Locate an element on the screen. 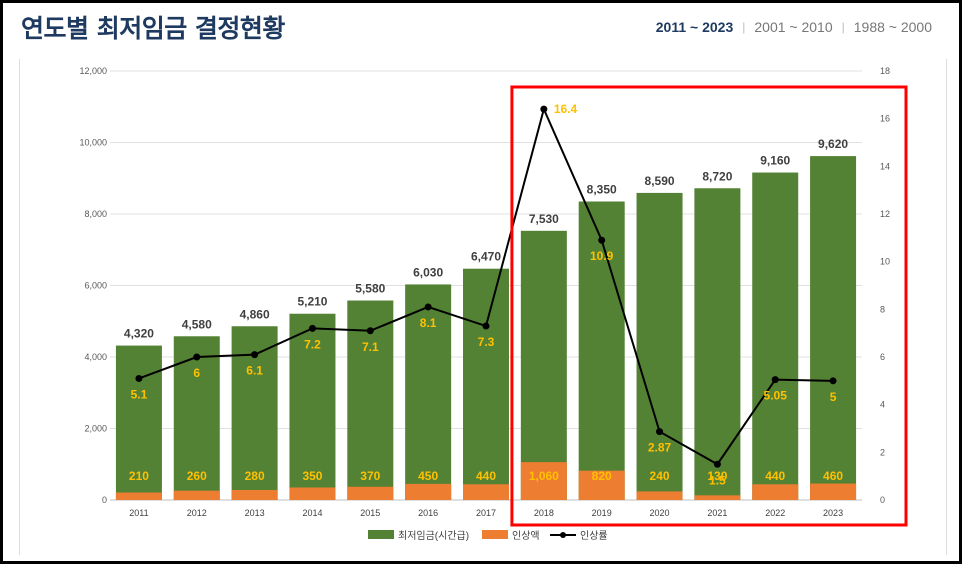  rate-data-label: 6 is located at coordinates (196, 373).